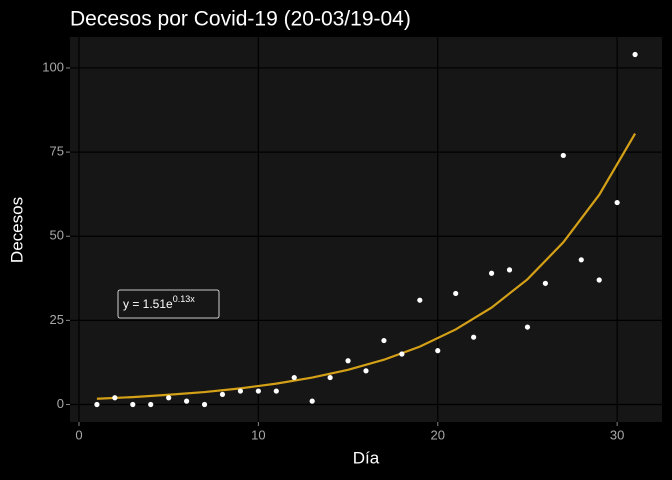 This screenshot has width=672, height=480. Describe the element at coordinates (57, 151) in the screenshot. I see `y-tick-label: 75` at that location.